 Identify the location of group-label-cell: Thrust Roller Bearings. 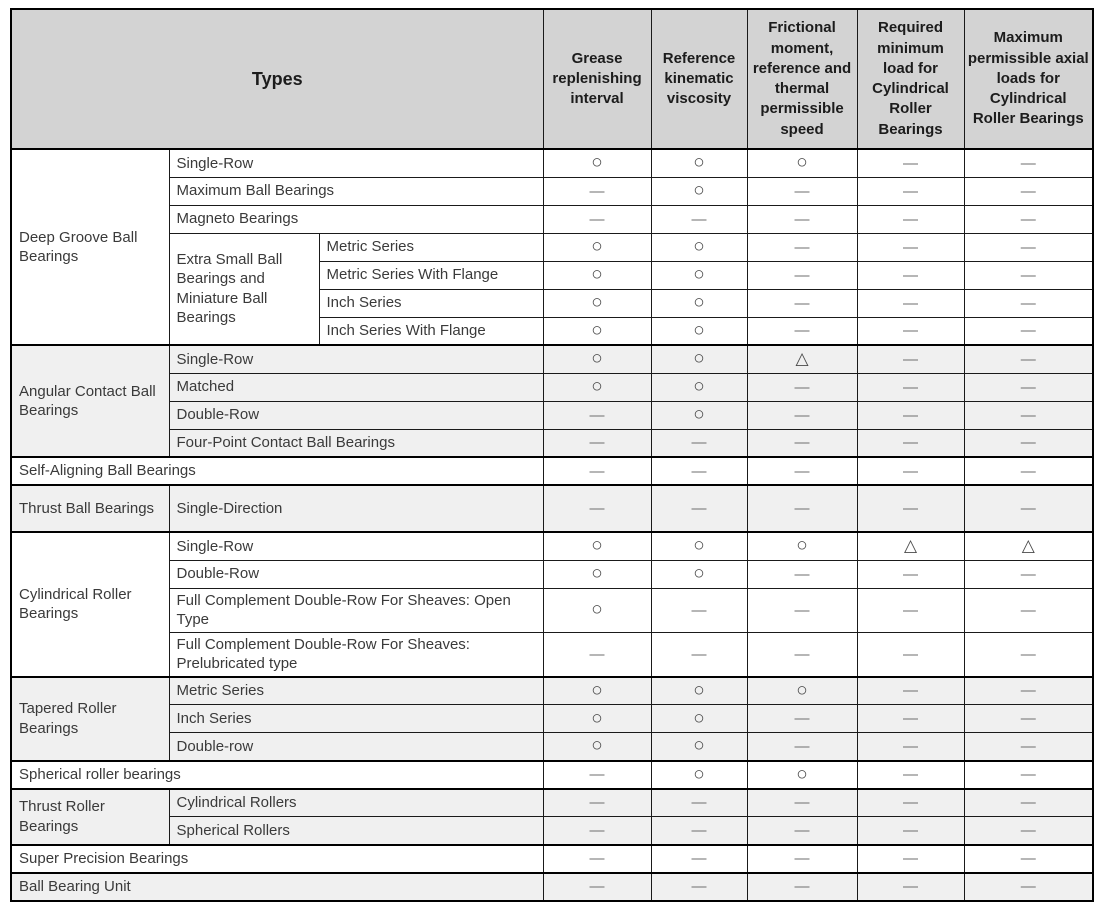
(90, 816).